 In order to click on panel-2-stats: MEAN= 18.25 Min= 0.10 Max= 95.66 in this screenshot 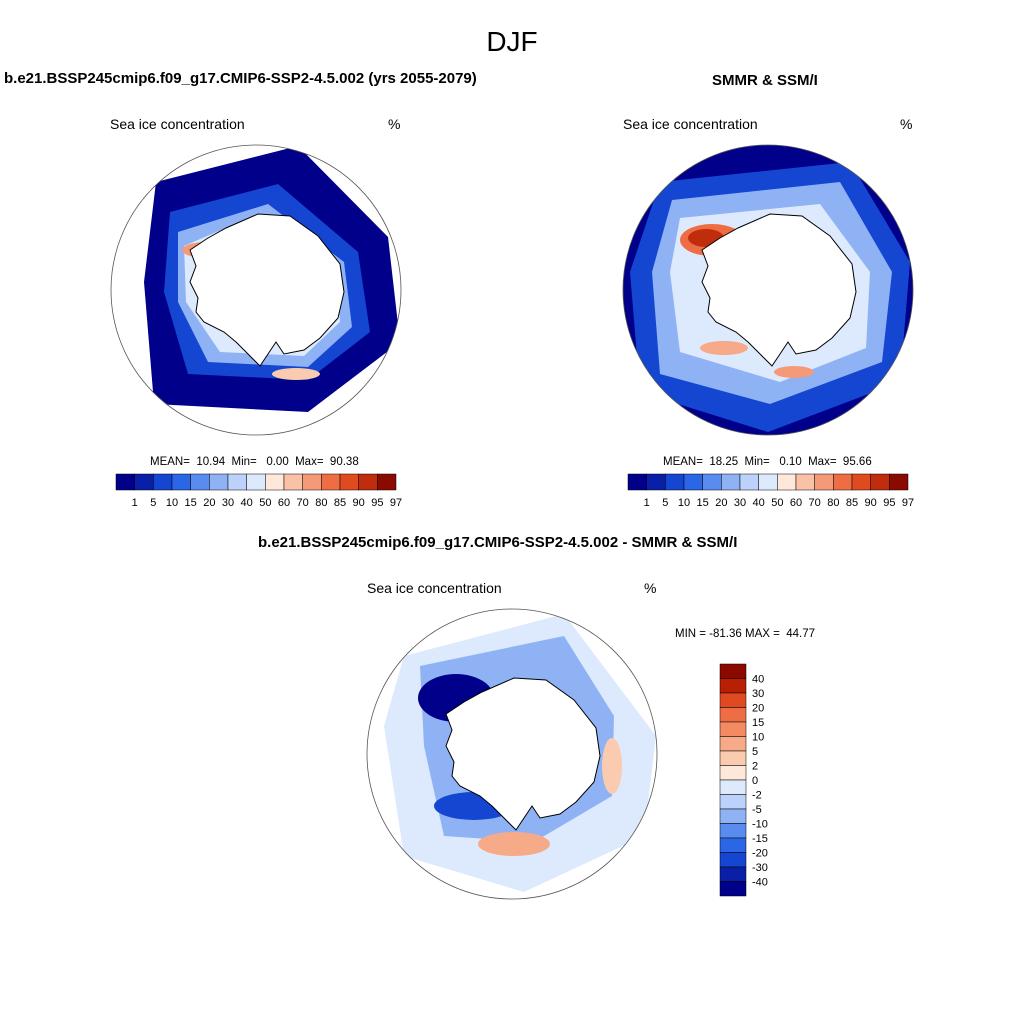, I will do `click(767, 462)`.